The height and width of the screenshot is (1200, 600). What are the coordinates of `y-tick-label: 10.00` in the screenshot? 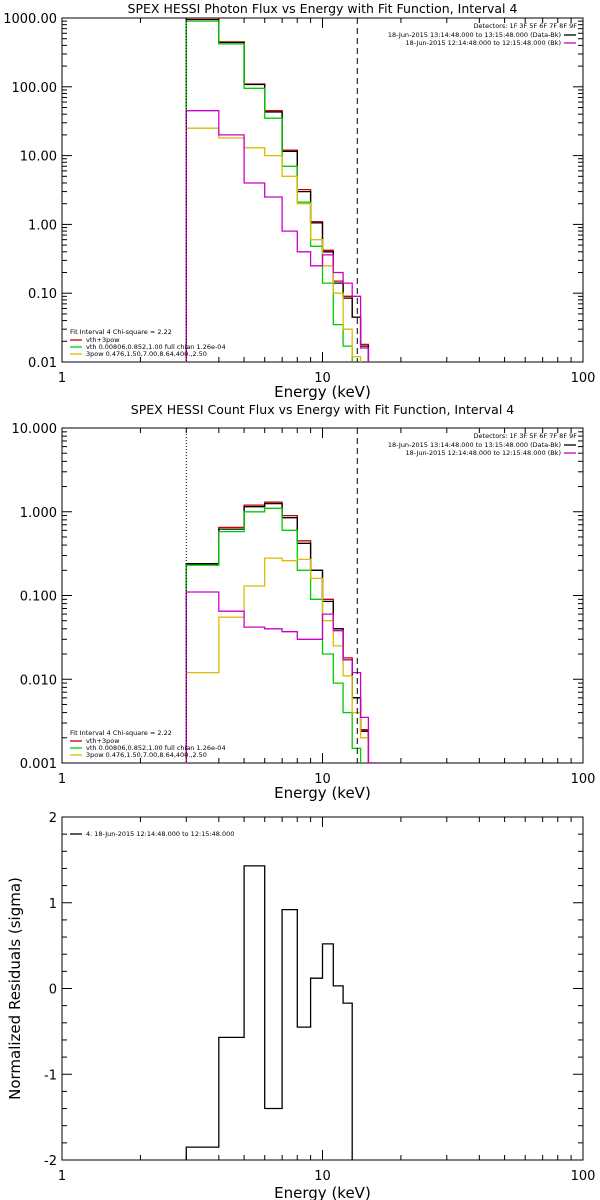 It's located at (38, 157).